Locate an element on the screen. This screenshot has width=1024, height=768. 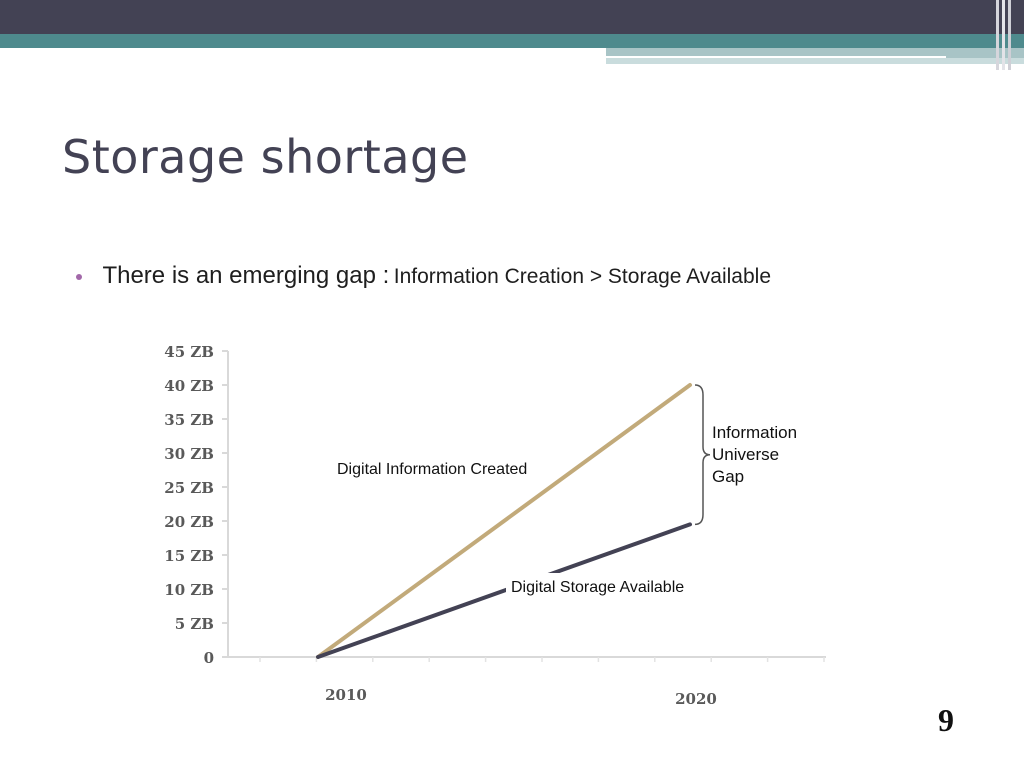
y-tick-label: 15 ZB is located at coordinates (189, 556).